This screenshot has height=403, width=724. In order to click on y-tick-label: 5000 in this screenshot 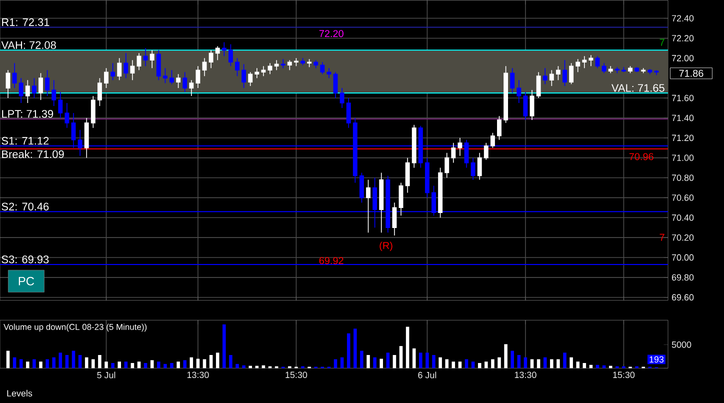, I will do `click(682, 344)`.